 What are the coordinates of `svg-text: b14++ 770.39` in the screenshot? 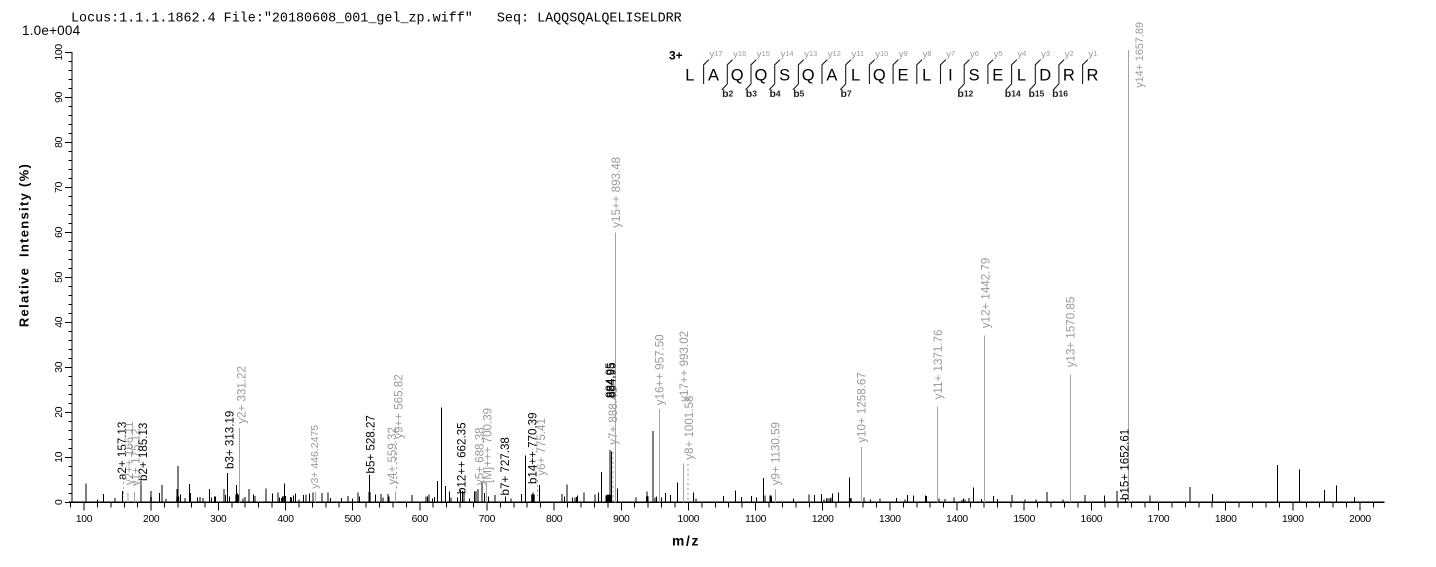 It's located at (533, 448).